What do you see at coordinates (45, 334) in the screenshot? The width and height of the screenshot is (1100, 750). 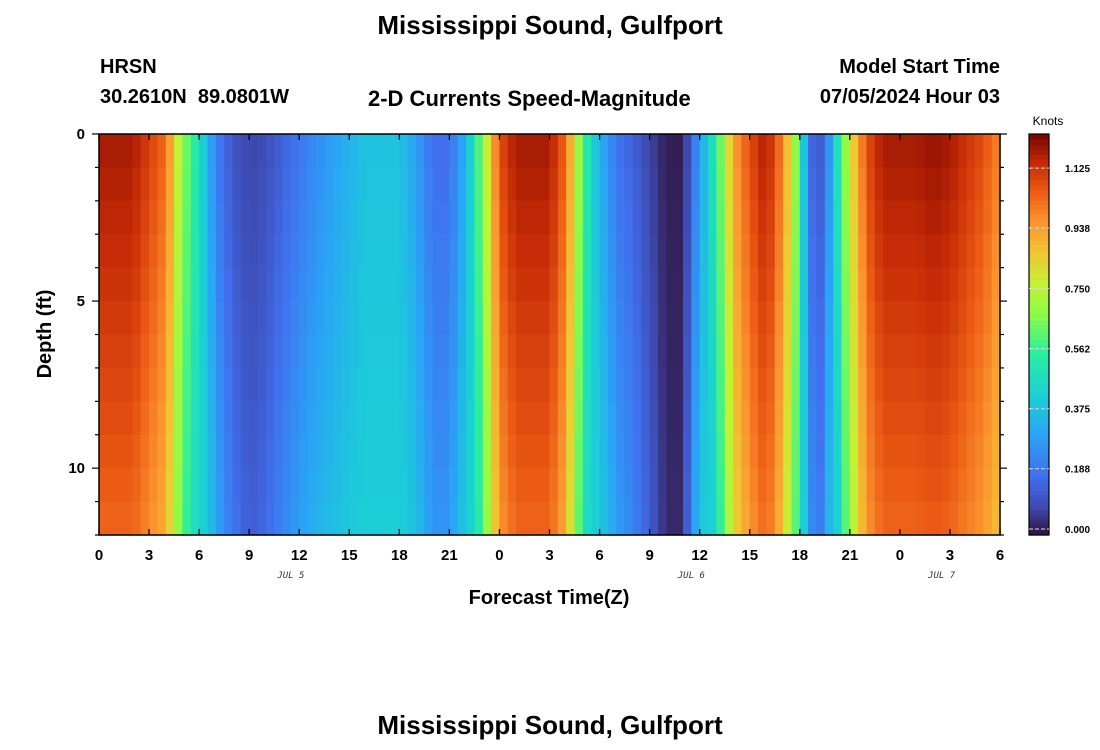 I see `y-axis-title: Depth (ft)` at bounding box center [45, 334].